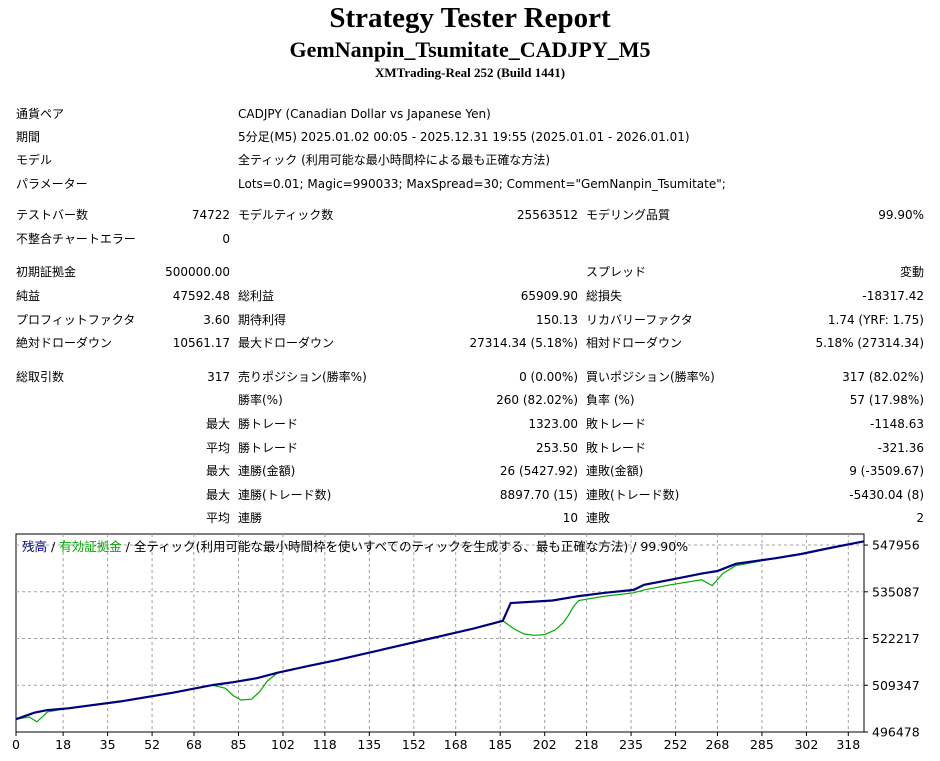 The height and width of the screenshot is (761, 940). I want to click on net-value: 47592.48, so click(201, 296).